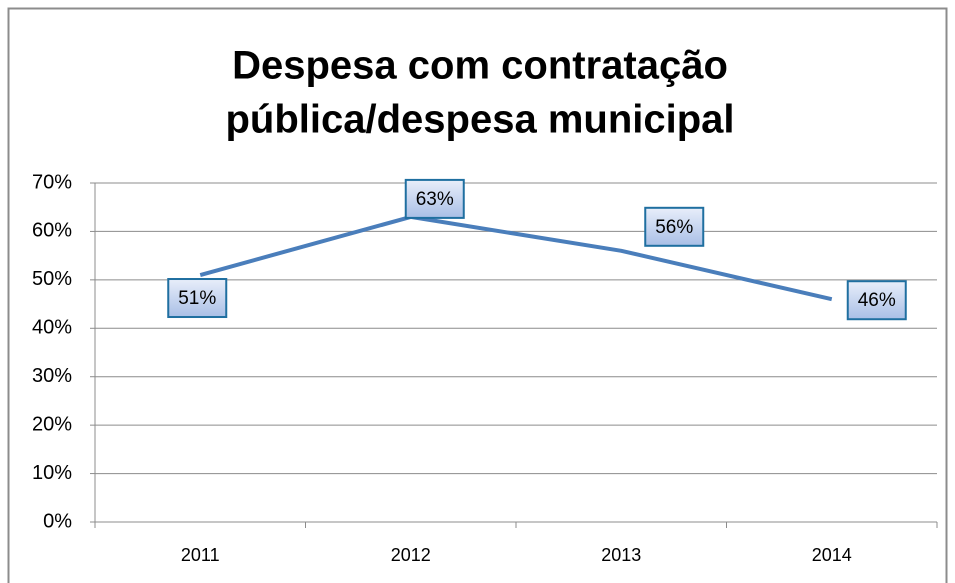  What do you see at coordinates (832, 555) in the screenshot?
I see `x-tick-label: 2014` at bounding box center [832, 555].